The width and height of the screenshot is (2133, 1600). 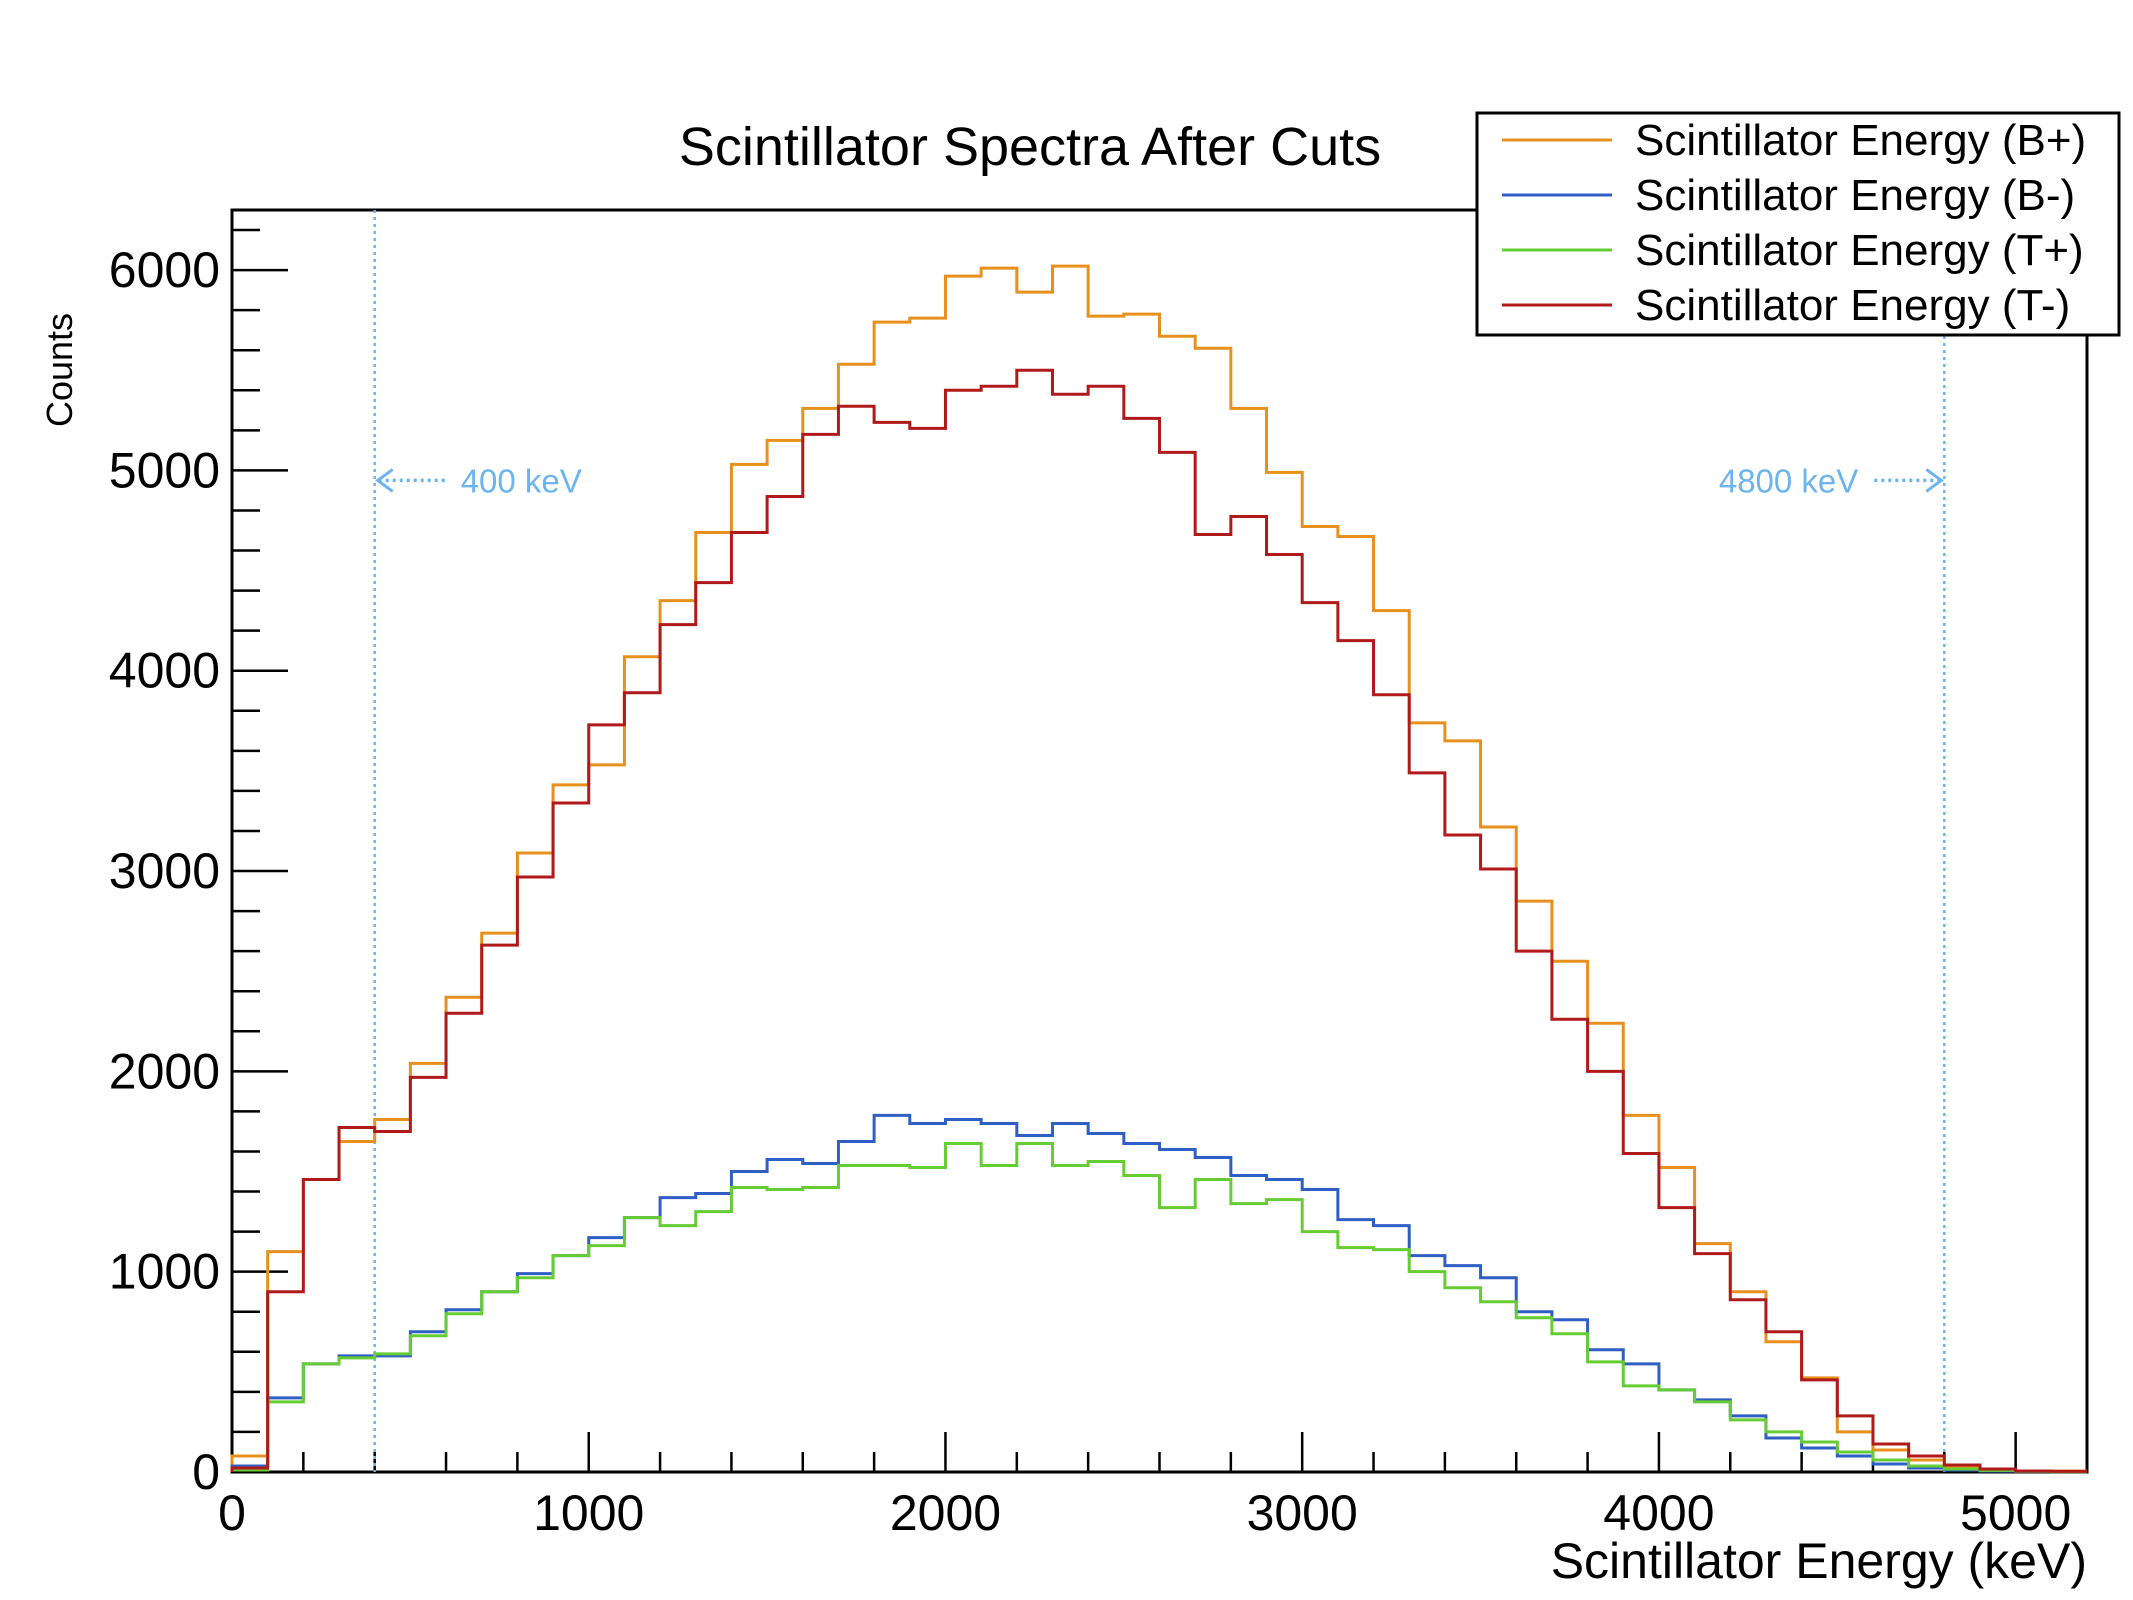 I want to click on y-tick-label: 4000, so click(x=164, y=671).